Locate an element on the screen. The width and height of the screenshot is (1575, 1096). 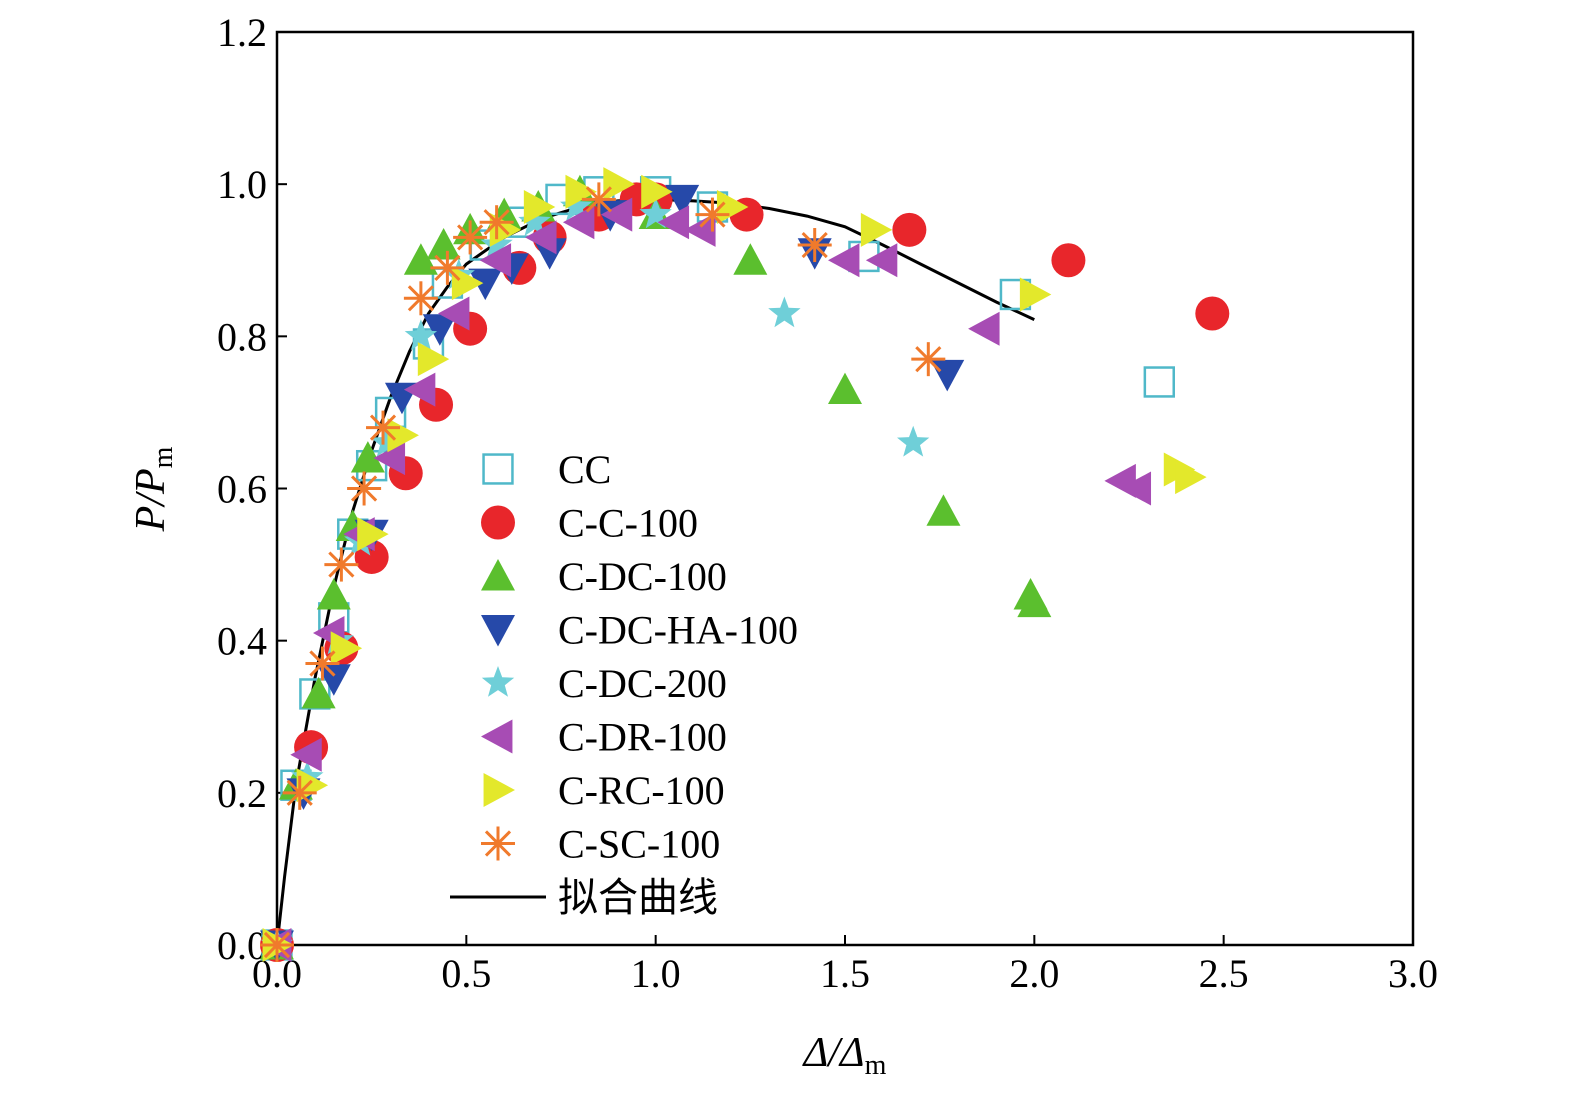
legend-label: C-DC-HA-100 is located at coordinates (678, 630).